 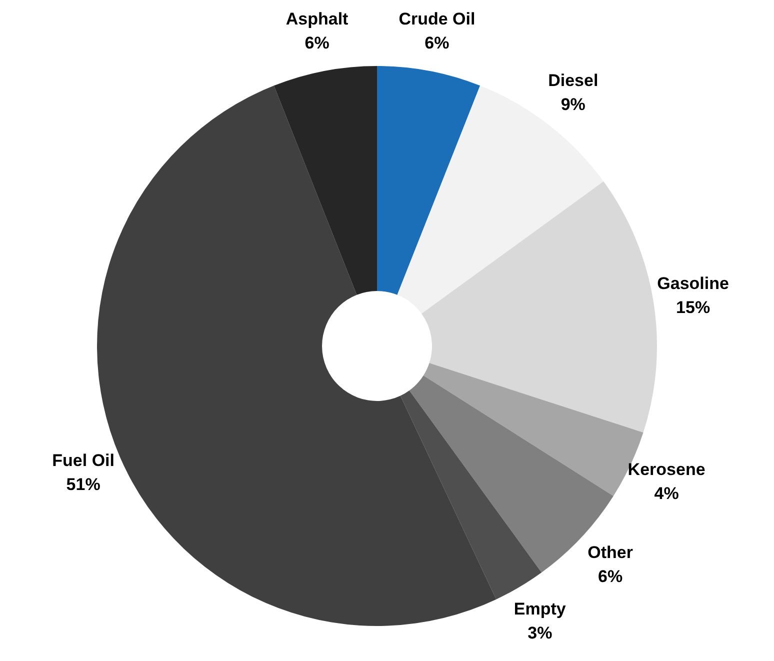 I want to click on slice-label: Crude Oil, so click(x=437, y=19).